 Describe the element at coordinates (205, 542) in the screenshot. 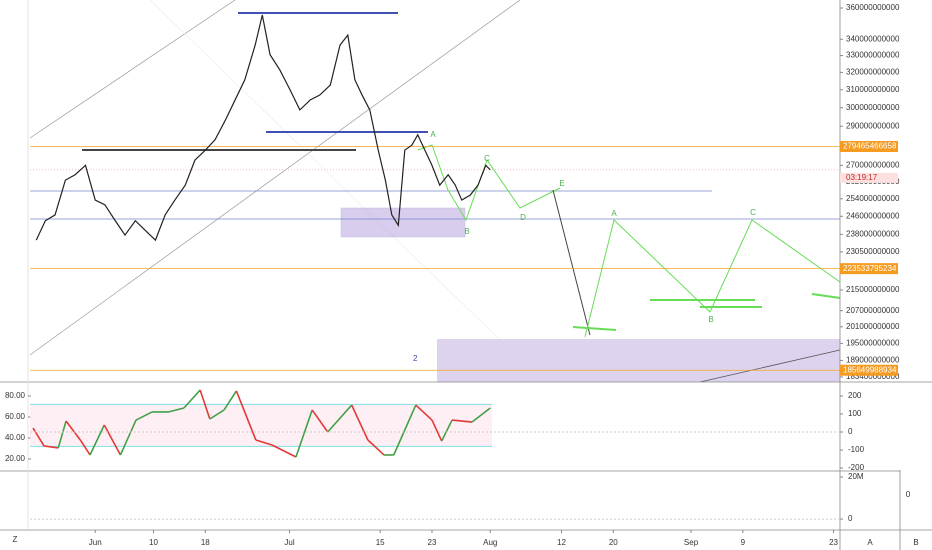

I see `x-tick-label: 18` at that location.